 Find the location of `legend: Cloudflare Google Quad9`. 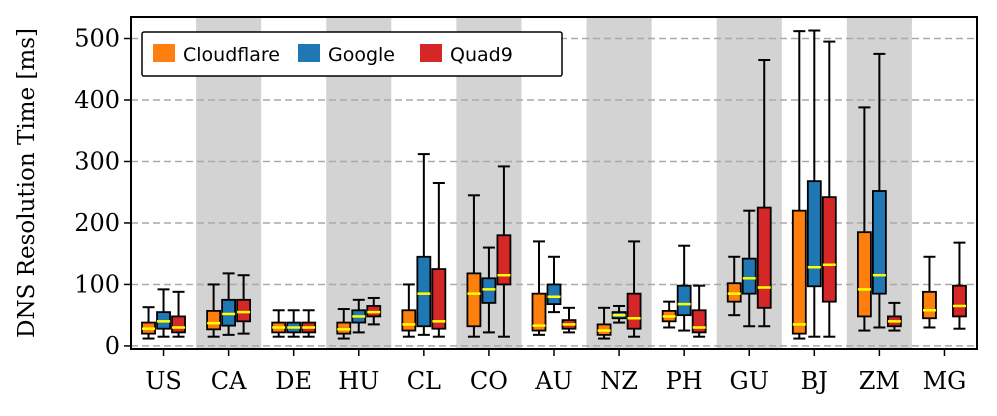

legend: Cloudflare Google Quad9 is located at coordinates (352, 54).